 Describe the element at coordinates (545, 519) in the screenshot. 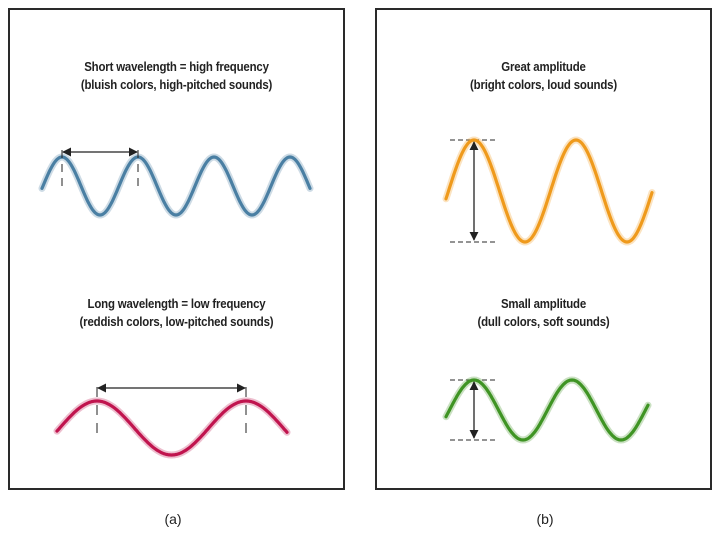

I see `figure-label-b: (b)` at that location.